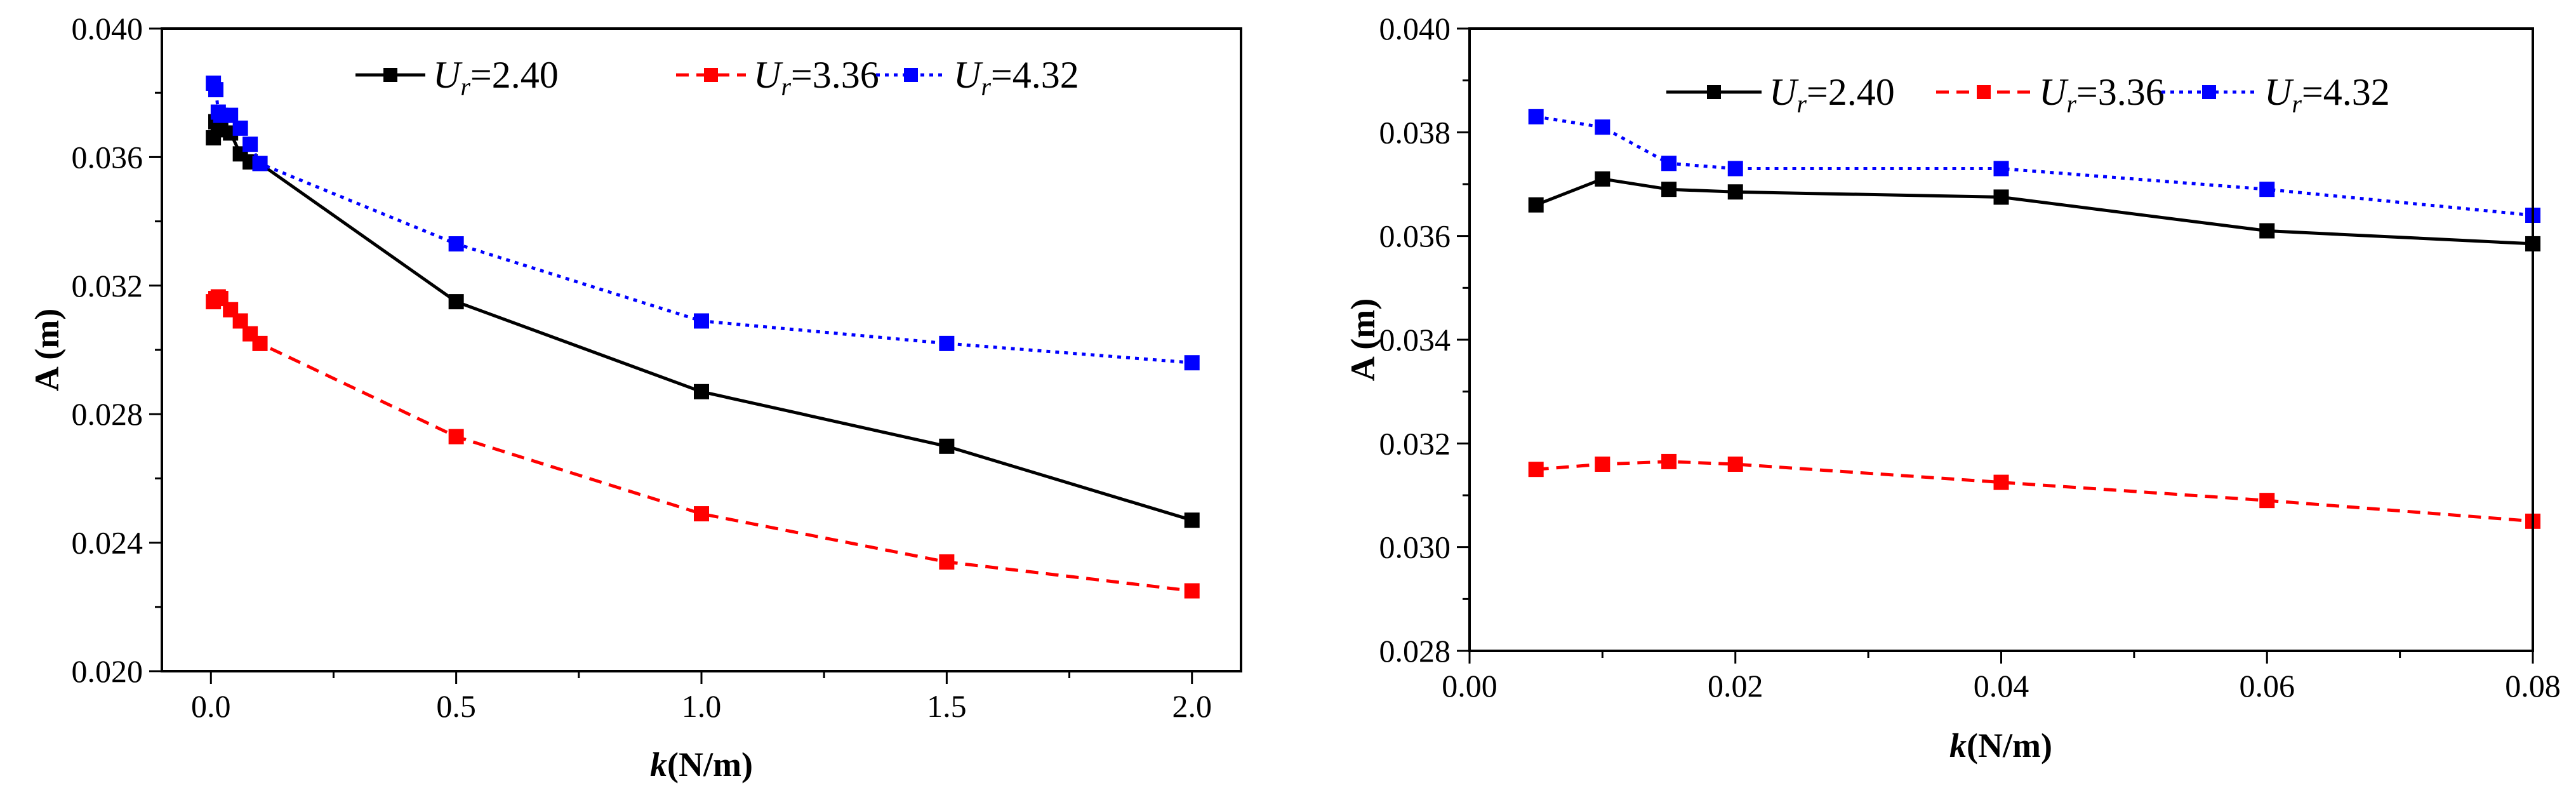  What do you see at coordinates (1415, 29) in the screenshot?
I see `right-y-tick-label: 0.040` at bounding box center [1415, 29].